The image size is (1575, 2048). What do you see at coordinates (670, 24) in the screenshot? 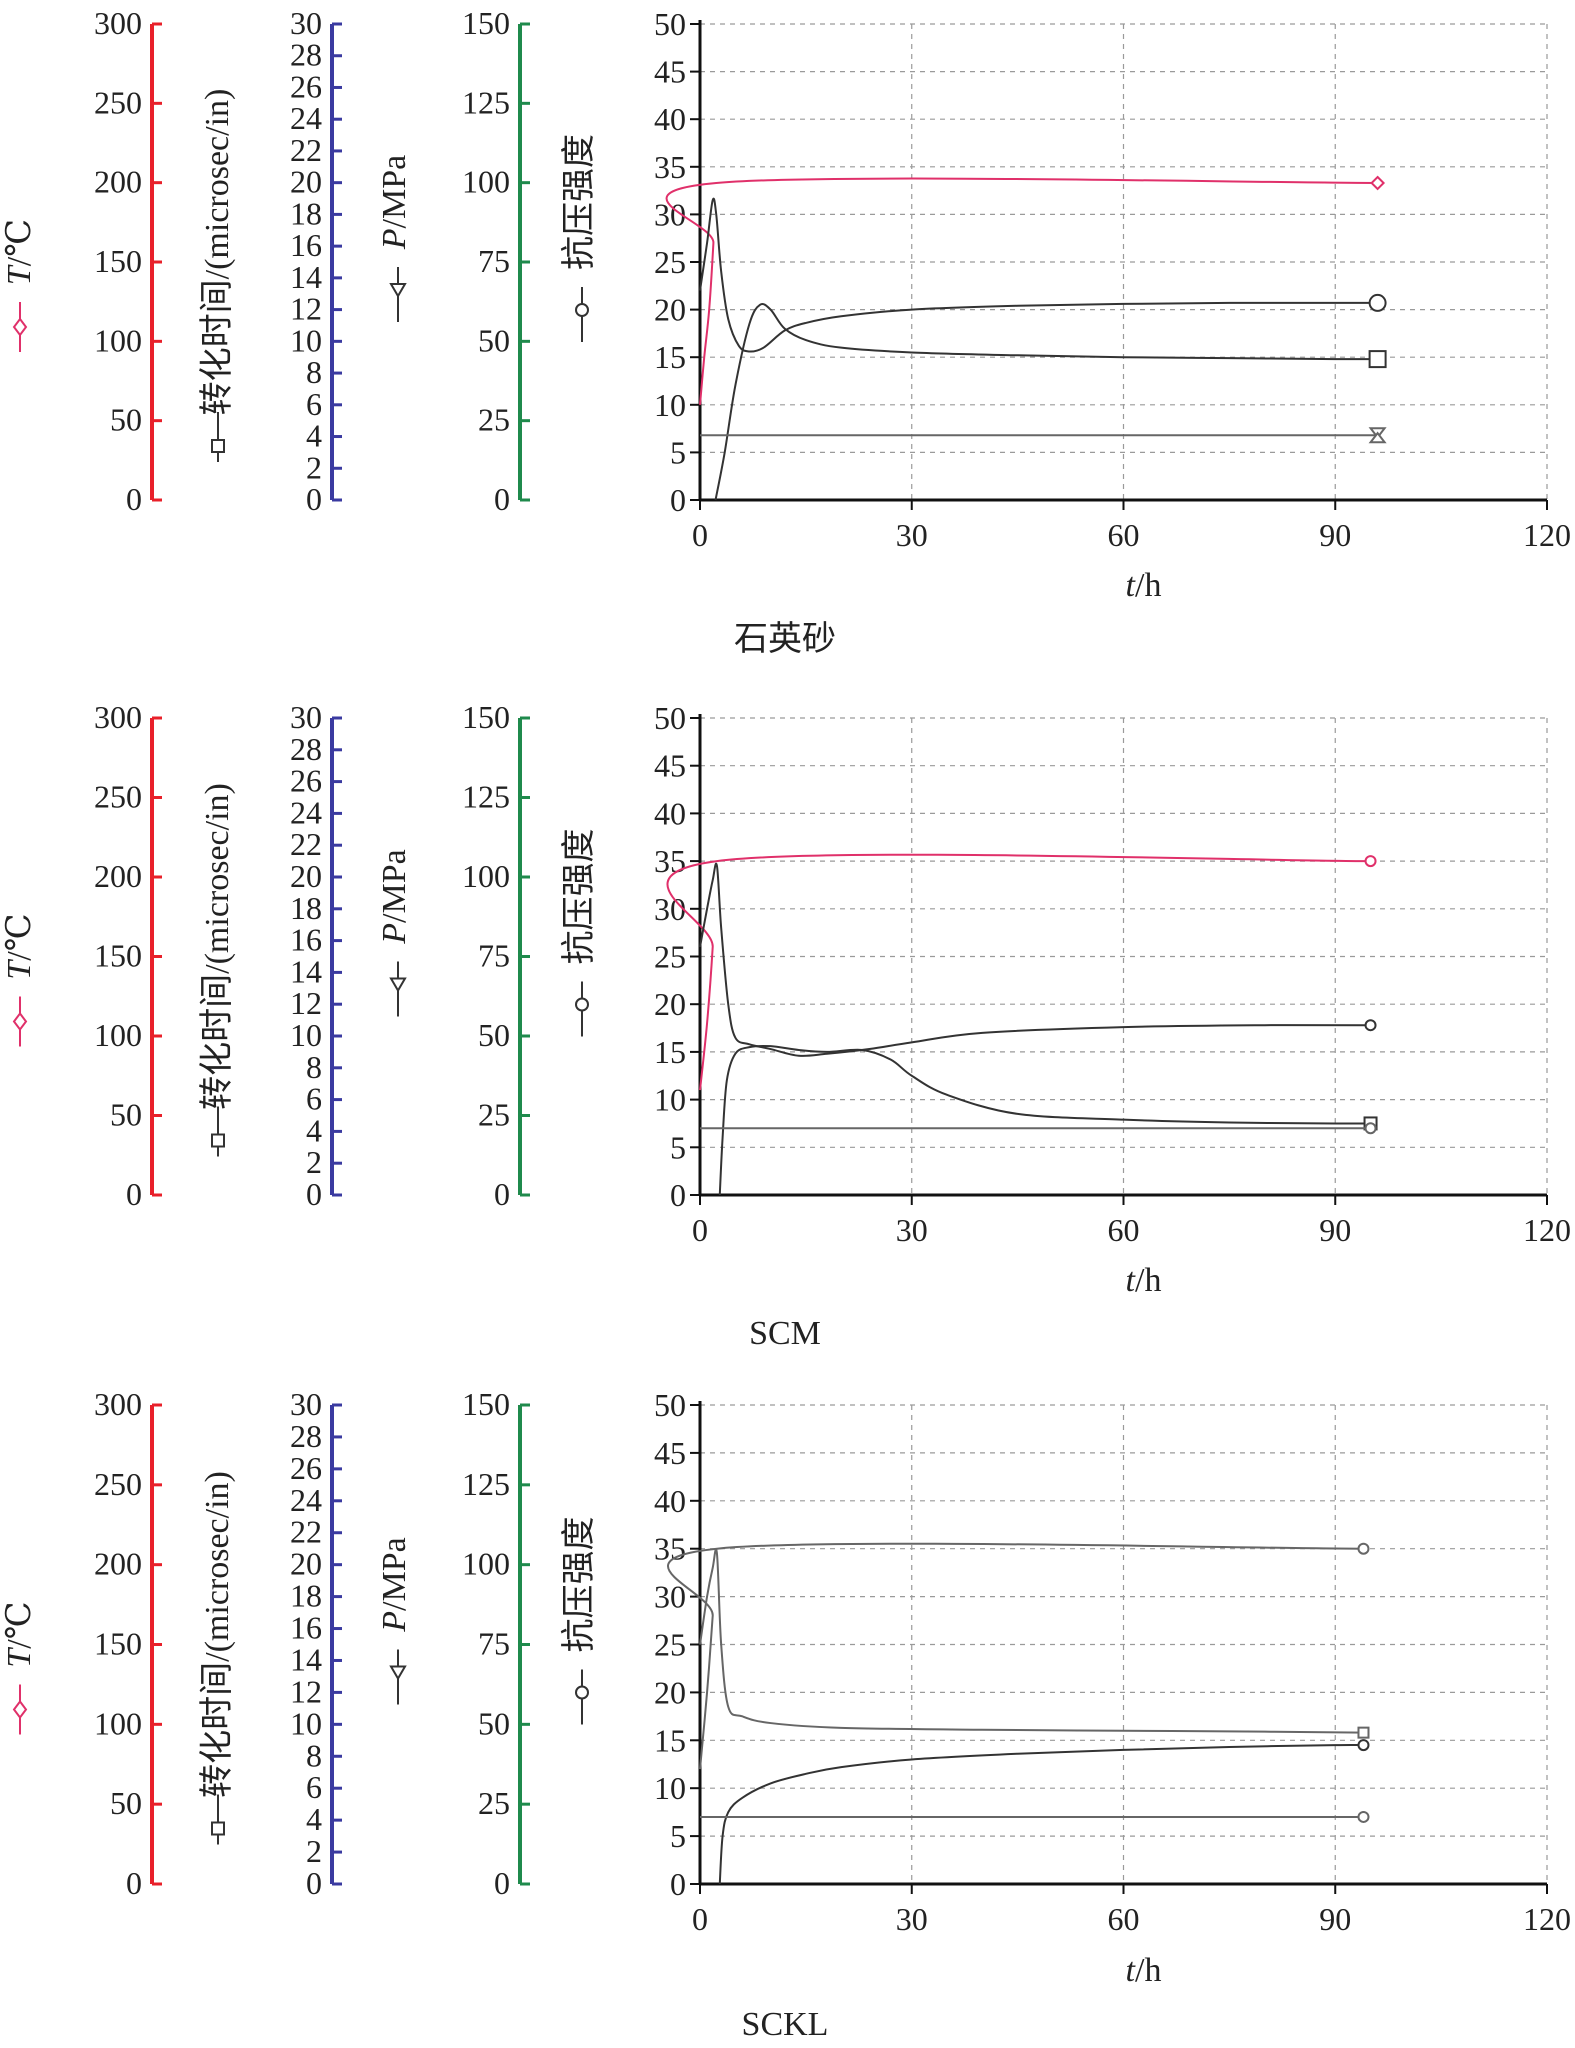
I see `y-tick-label: 50` at bounding box center [670, 24].